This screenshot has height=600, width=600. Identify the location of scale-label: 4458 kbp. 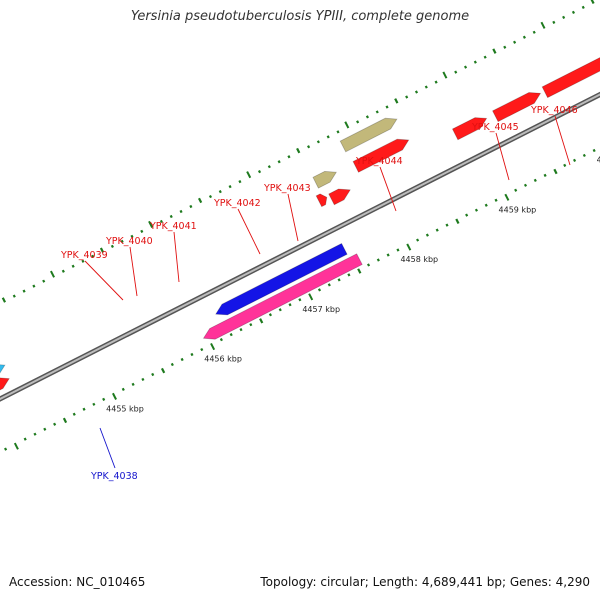
(419, 259).